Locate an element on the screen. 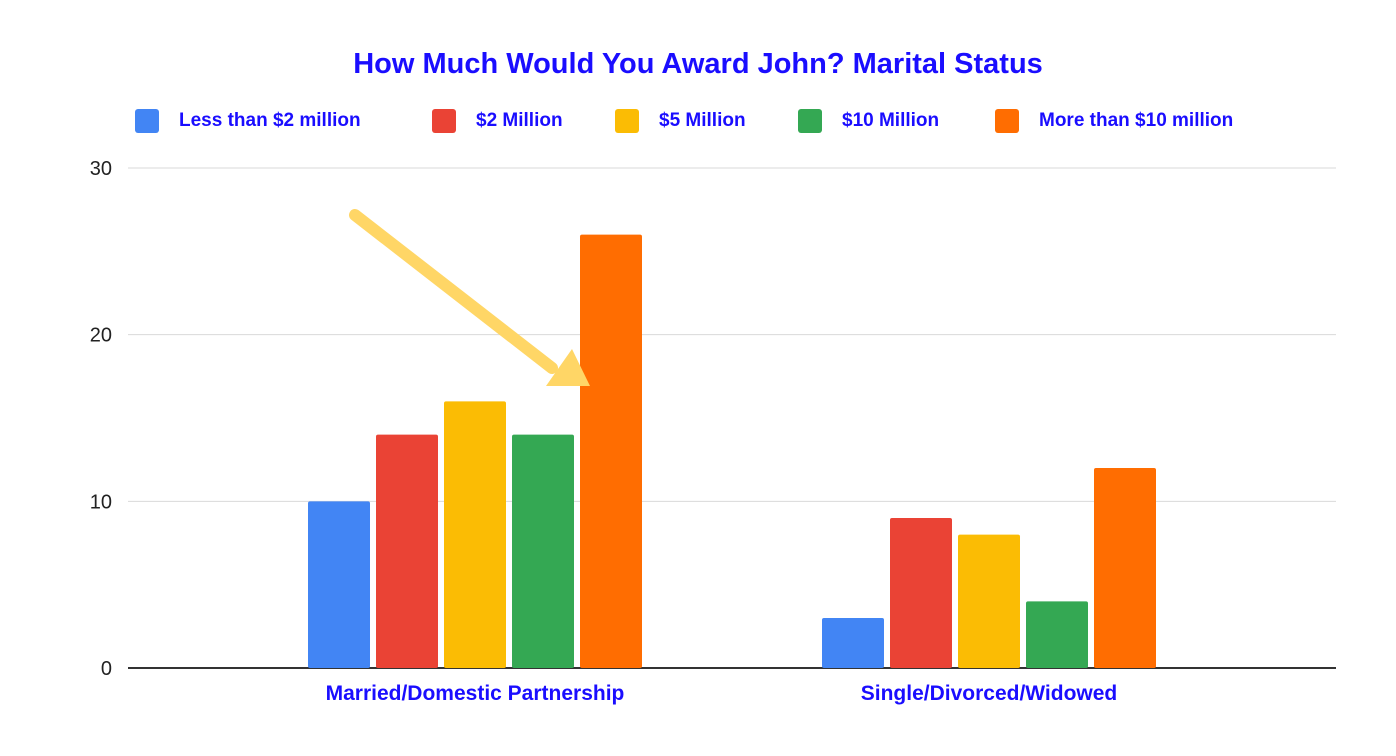 The image size is (1396, 756). legend-item: Less than $2 million is located at coordinates (248, 121).